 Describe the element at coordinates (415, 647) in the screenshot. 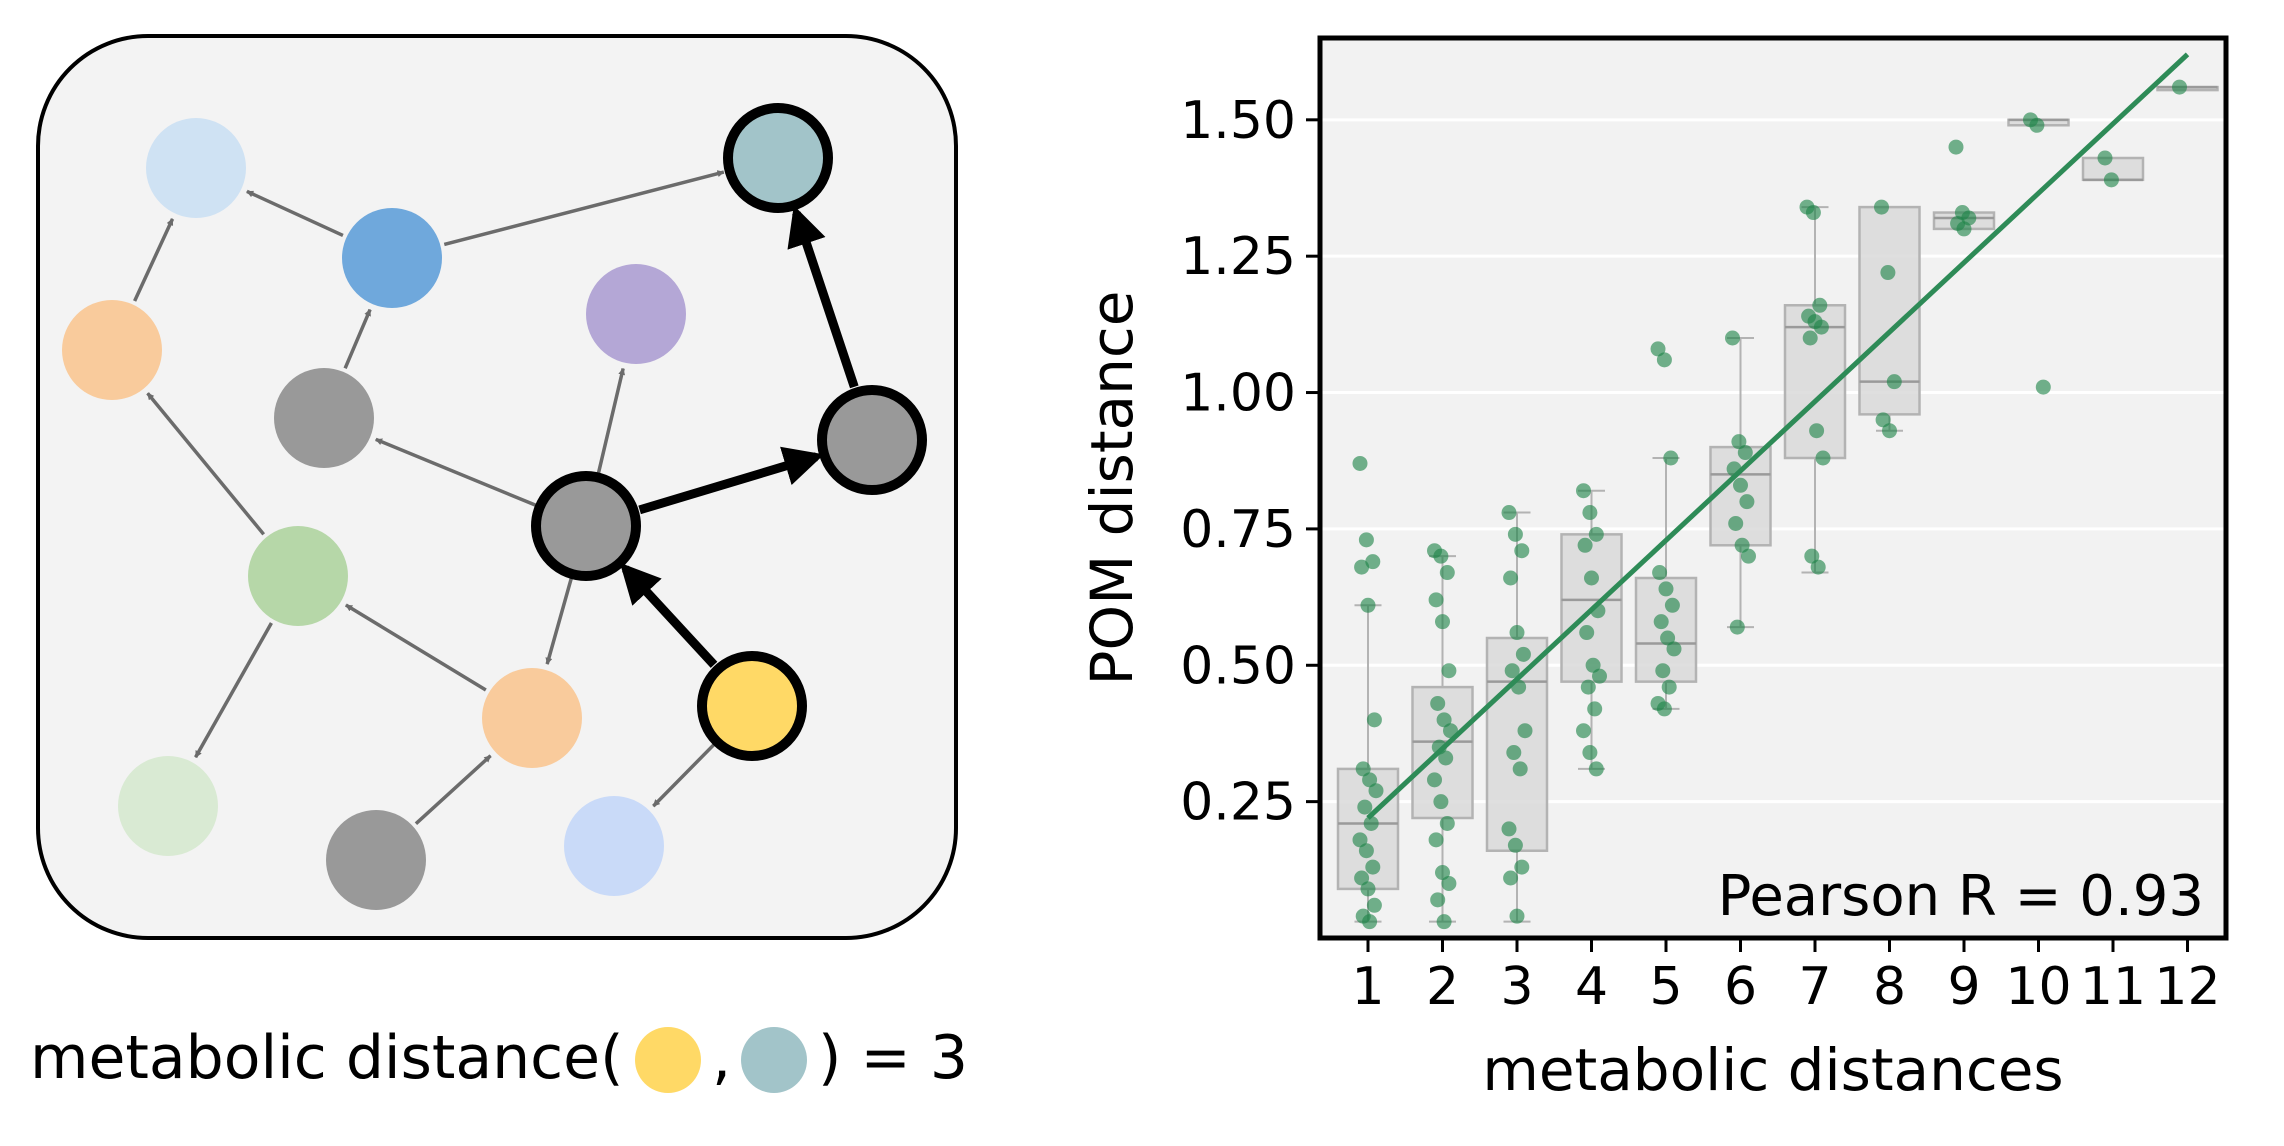

I see `edge-orange-lower-to-green` at that location.